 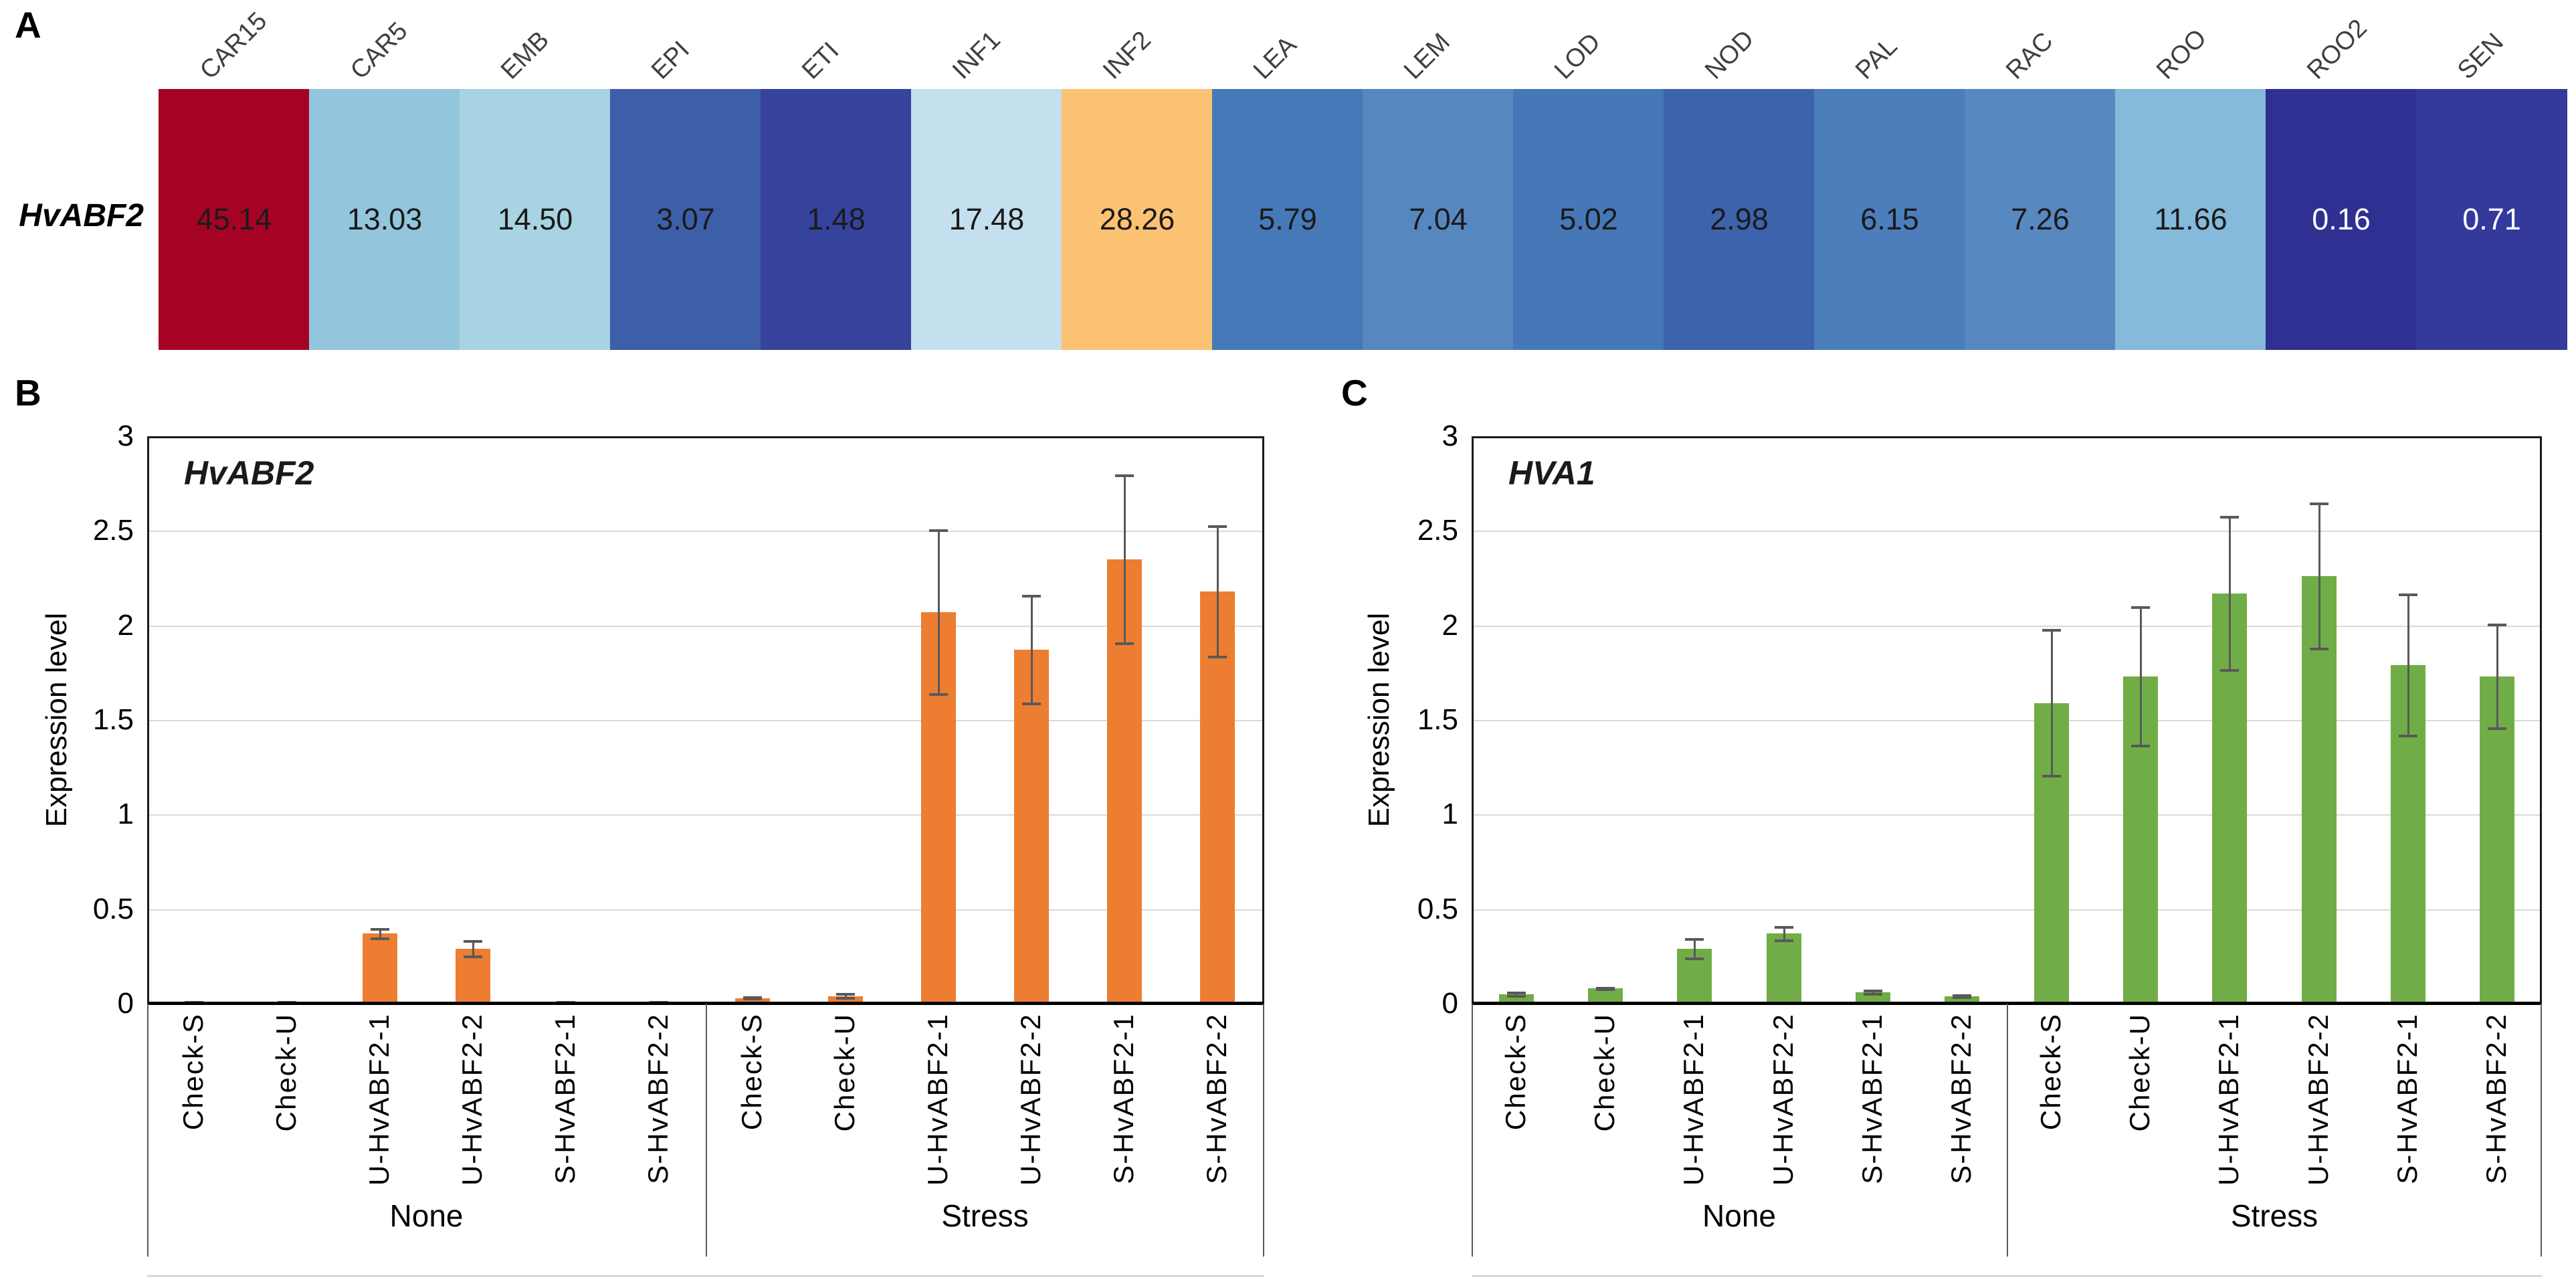 What do you see at coordinates (113, 908) in the screenshot?
I see `y-tick-label: 0.5` at bounding box center [113, 908].